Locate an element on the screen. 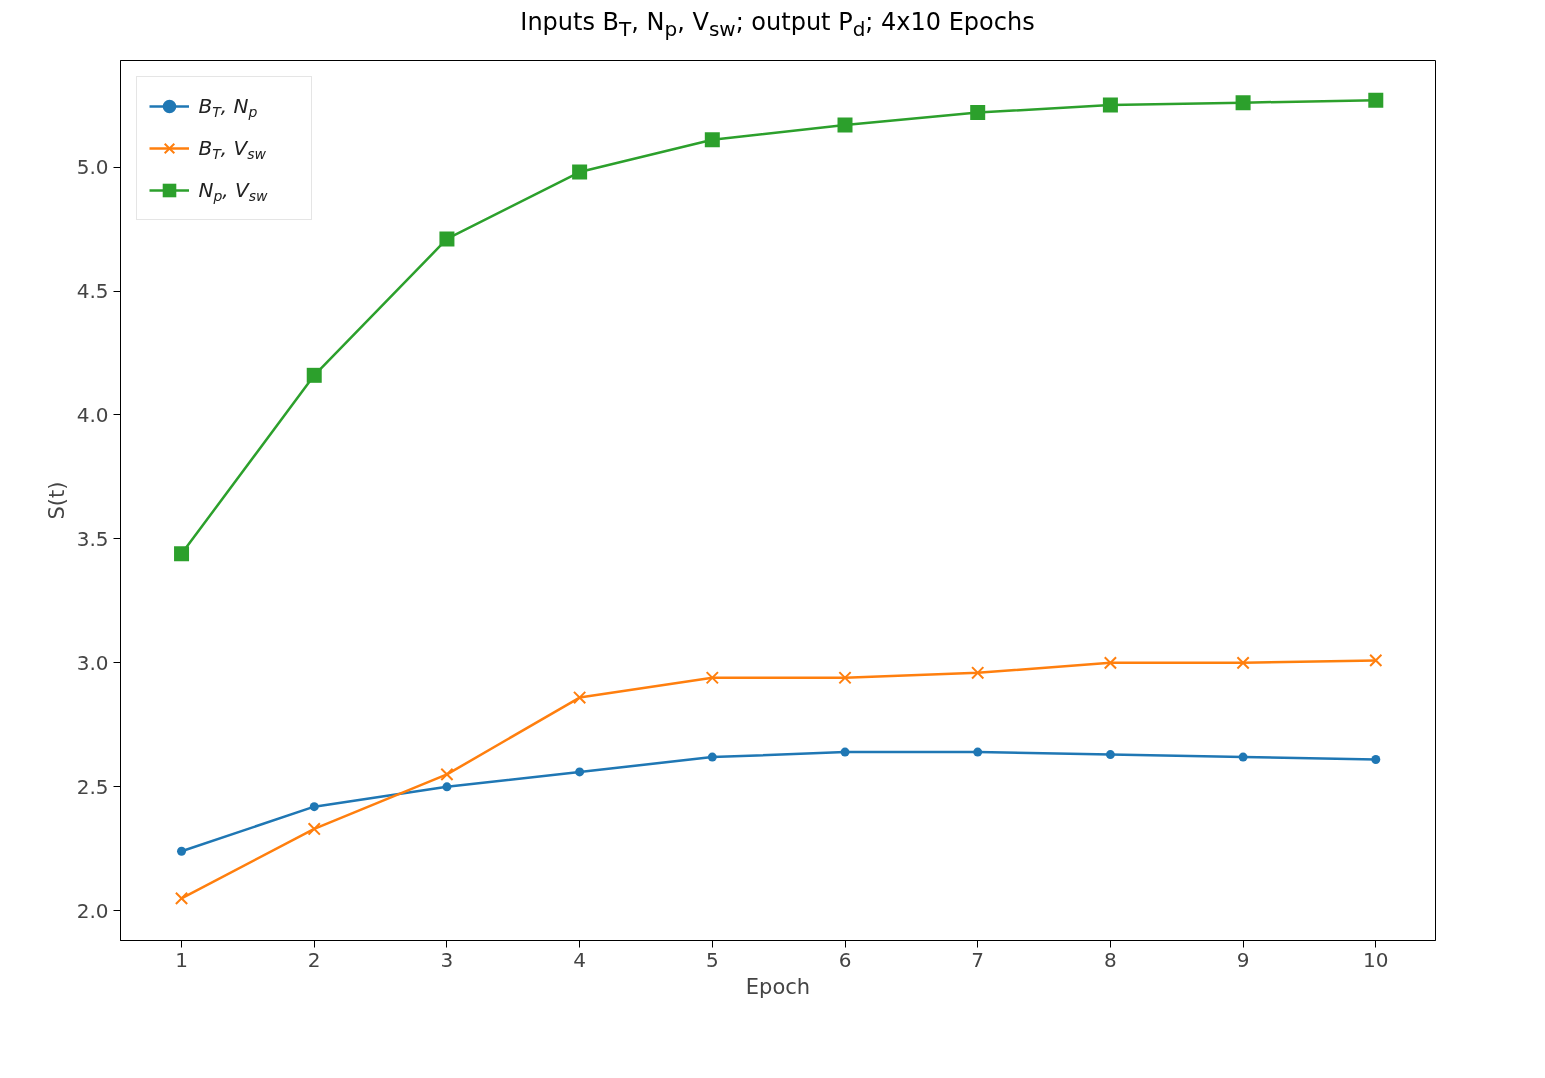  y-axis-title: S(t) is located at coordinates (56, 500).